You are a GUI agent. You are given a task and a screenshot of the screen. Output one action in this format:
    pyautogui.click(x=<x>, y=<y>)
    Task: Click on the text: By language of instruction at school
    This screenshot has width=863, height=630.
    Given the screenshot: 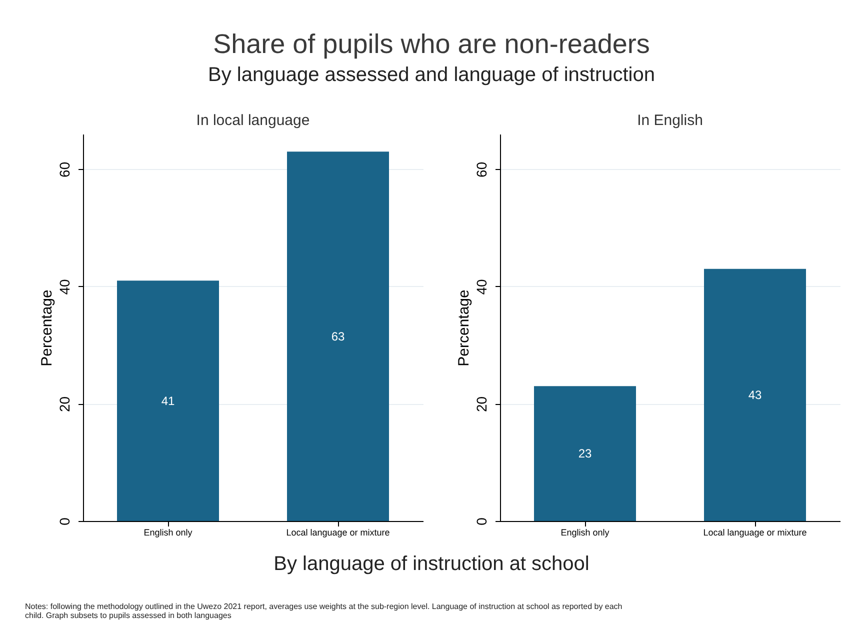 What is the action you would take?
    pyautogui.click(x=431, y=564)
    